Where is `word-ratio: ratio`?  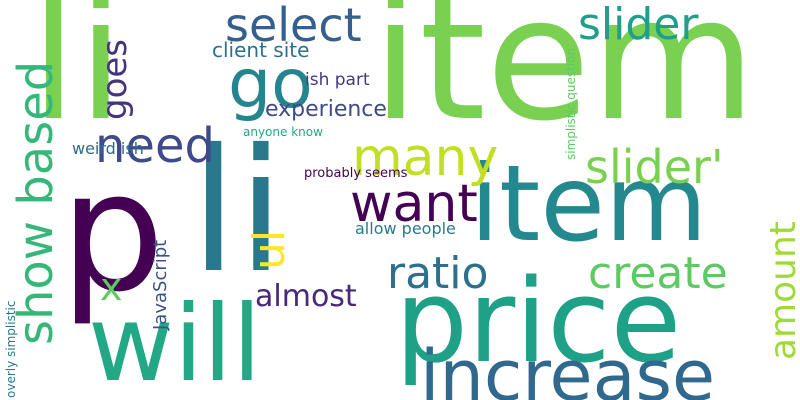
word-ratio: ratio is located at coordinates (438, 273).